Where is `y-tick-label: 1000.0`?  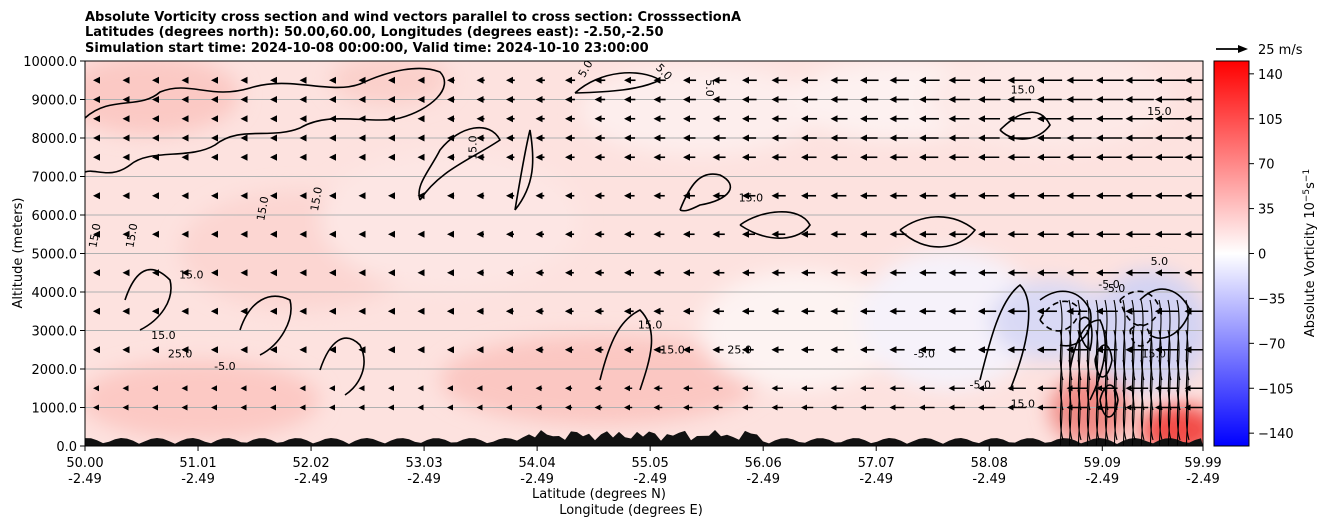
y-tick-label: 1000.0 is located at coordinates (55, 409).